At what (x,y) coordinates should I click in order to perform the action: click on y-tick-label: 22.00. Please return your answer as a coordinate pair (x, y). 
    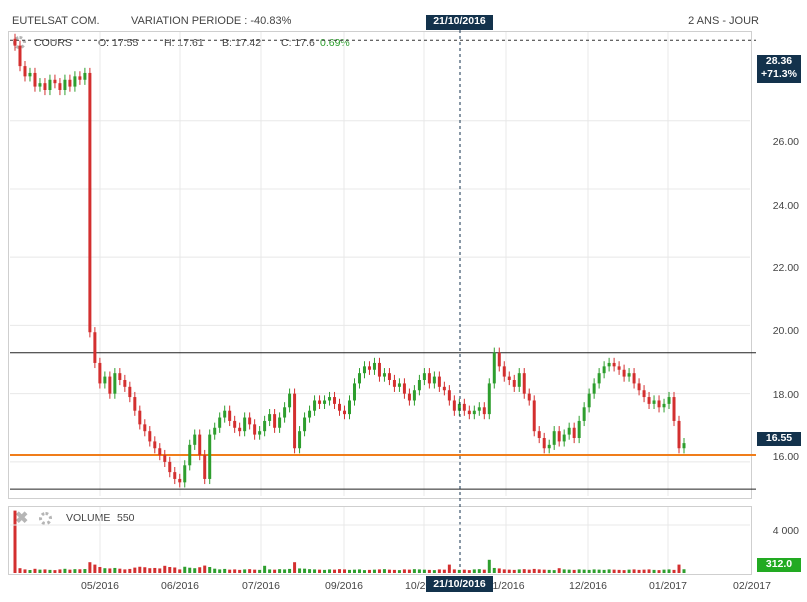
    Looking at the image, I should click on (785, 268).